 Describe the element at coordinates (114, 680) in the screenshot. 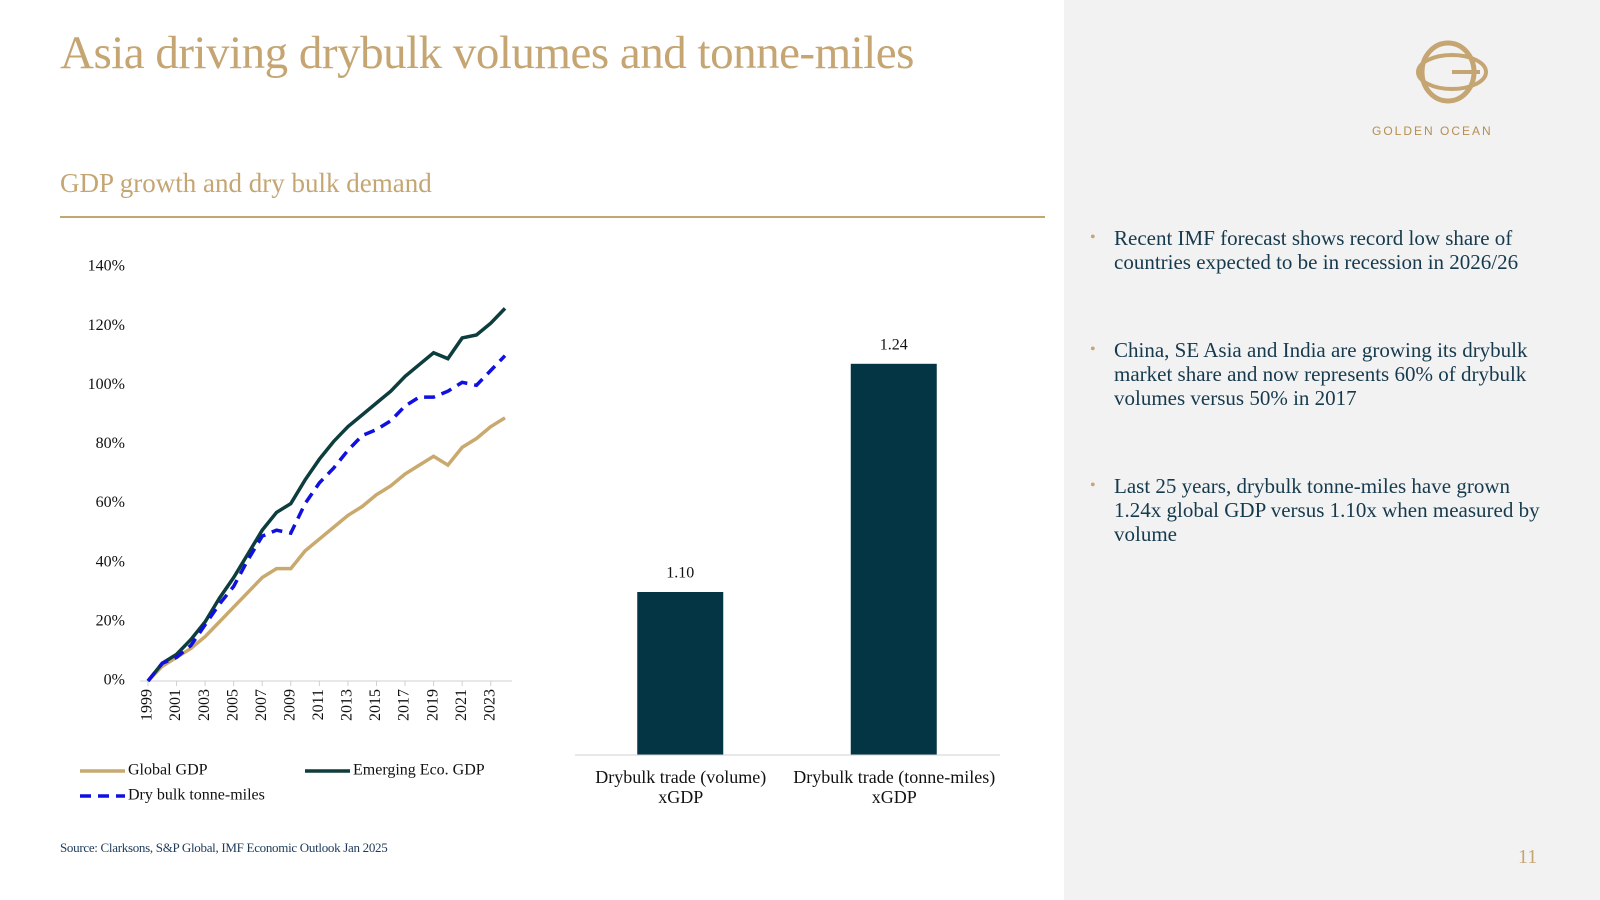

I see `y-tick-label: 0%` at that location.